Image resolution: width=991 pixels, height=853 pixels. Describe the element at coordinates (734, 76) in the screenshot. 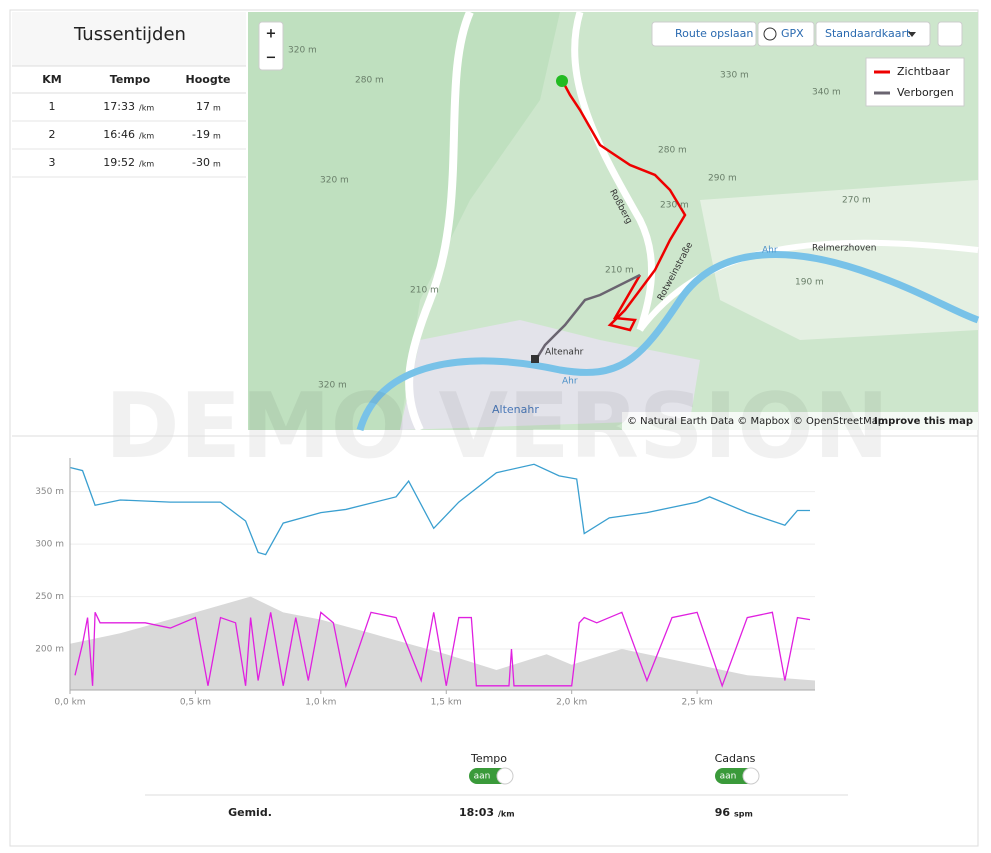

I see `map-label: 330 m` at that location.